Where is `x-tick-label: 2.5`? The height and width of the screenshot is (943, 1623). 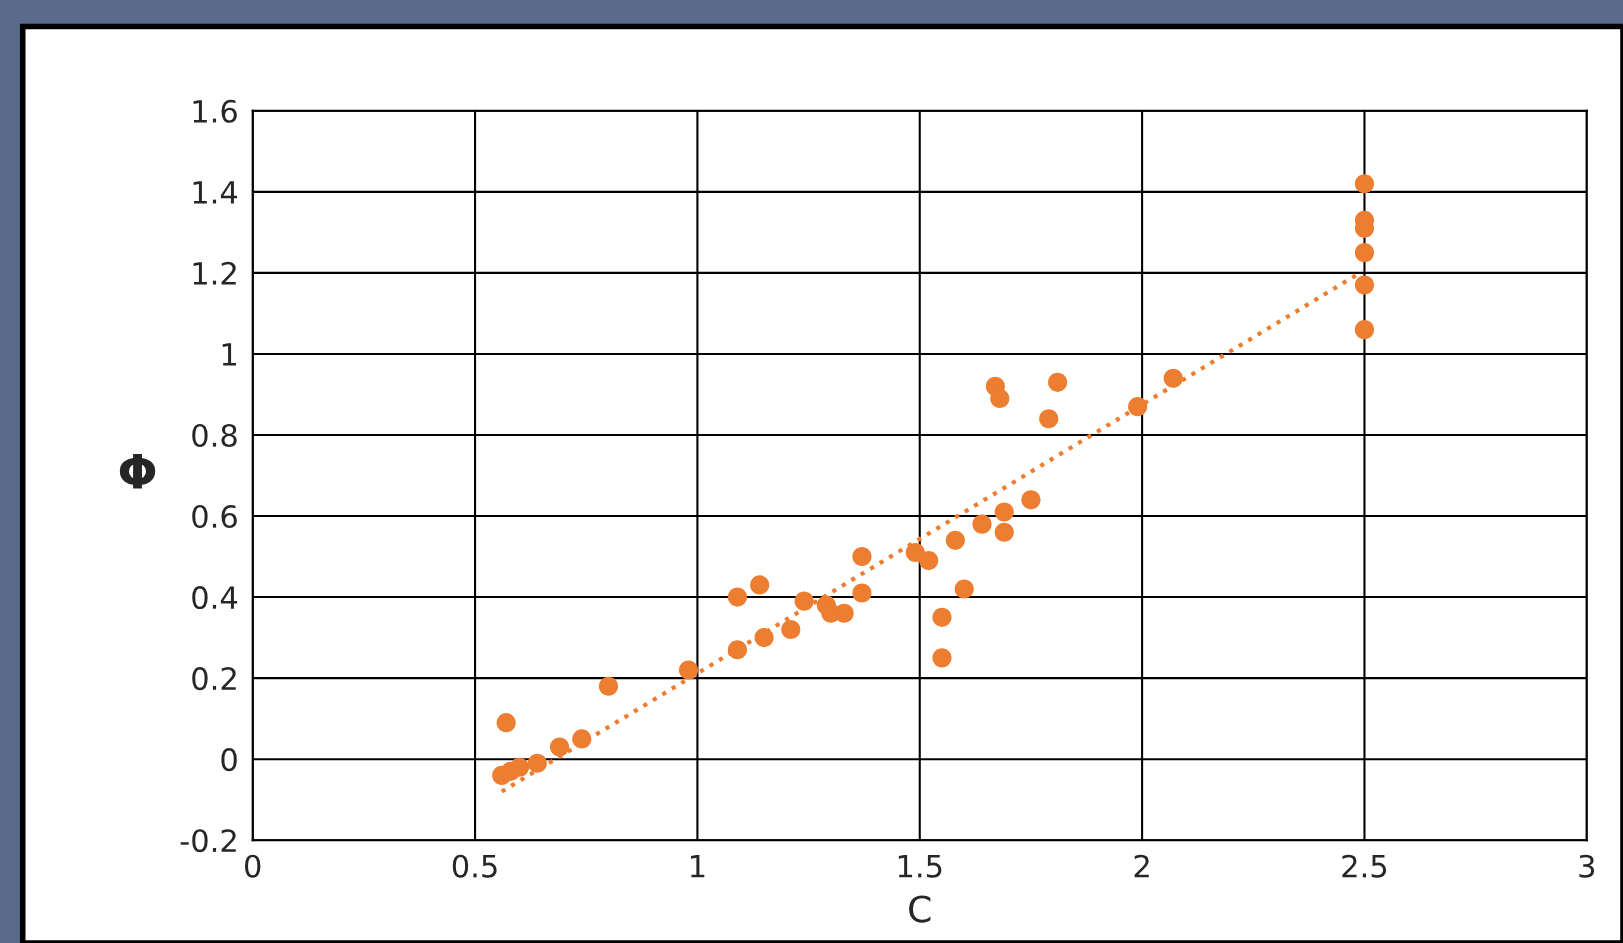 x-tick-label: 2.5 is located at coordinates (1364, 866).